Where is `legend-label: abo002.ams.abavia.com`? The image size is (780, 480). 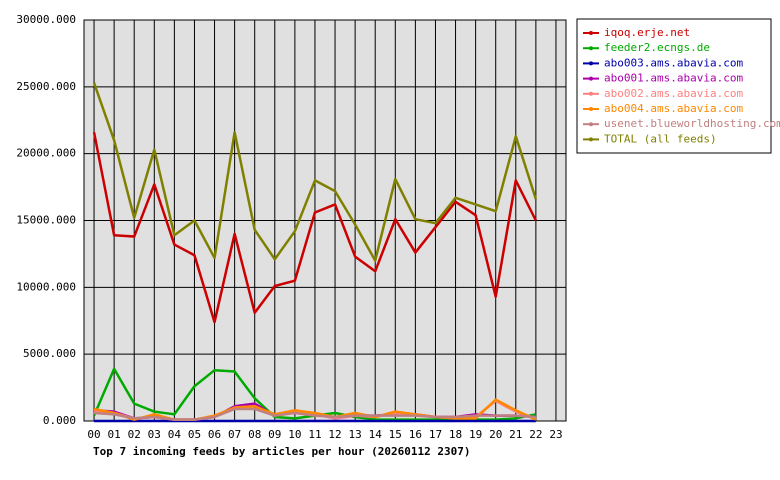
legend-label: abo002.ams.abavia.com is located at coordinates (673, 93).